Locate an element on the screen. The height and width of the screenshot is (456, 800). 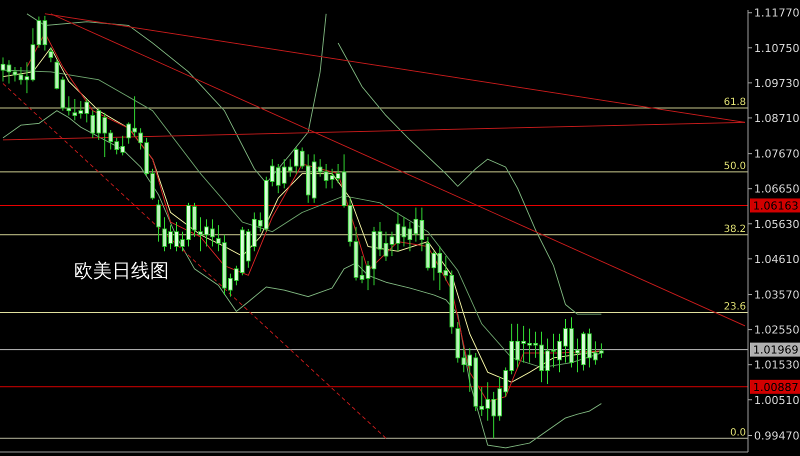
y-tick-label: 1.00510 is located at coordinates (777, 400).